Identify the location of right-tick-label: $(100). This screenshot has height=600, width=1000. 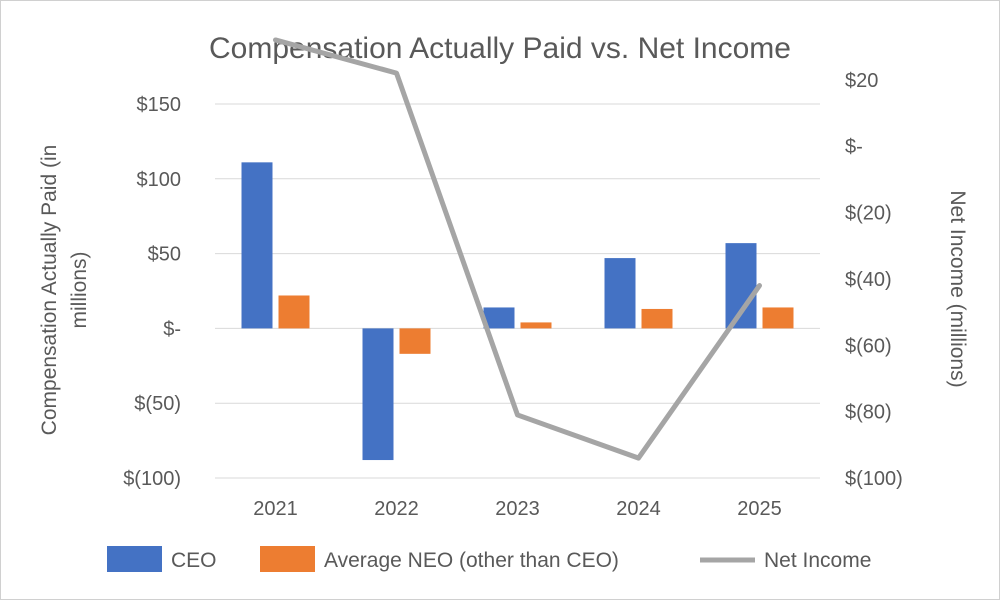
(874, 479).